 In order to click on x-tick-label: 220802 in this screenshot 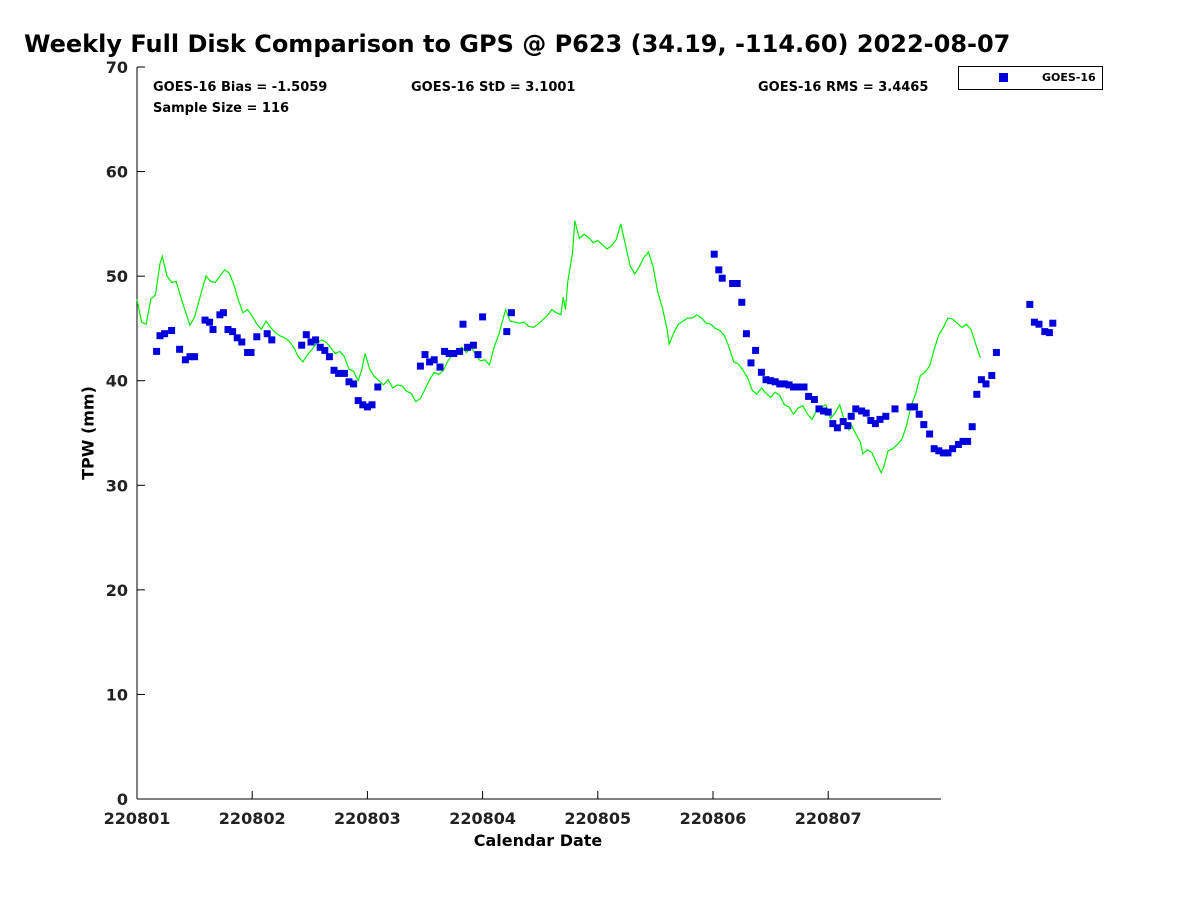, I will do `click(252, 818)`.